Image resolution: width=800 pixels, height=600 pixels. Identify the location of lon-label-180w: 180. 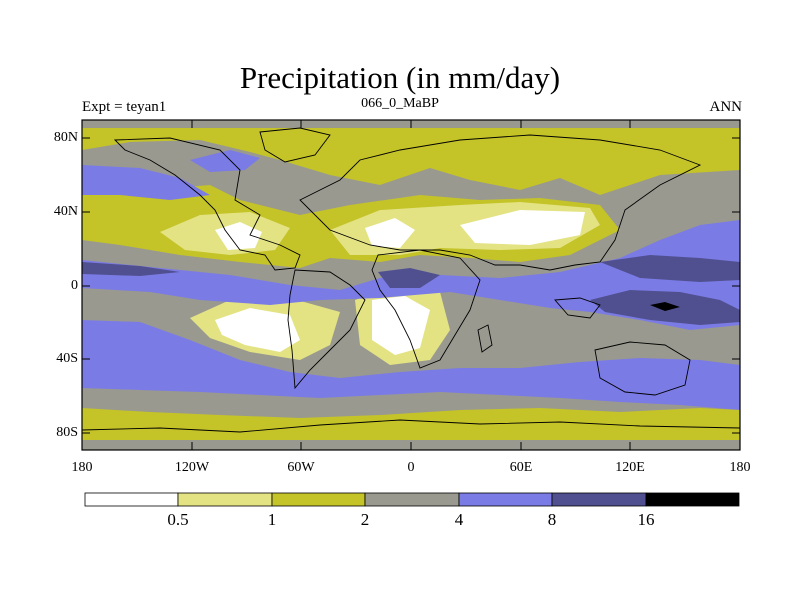
(82, 467).